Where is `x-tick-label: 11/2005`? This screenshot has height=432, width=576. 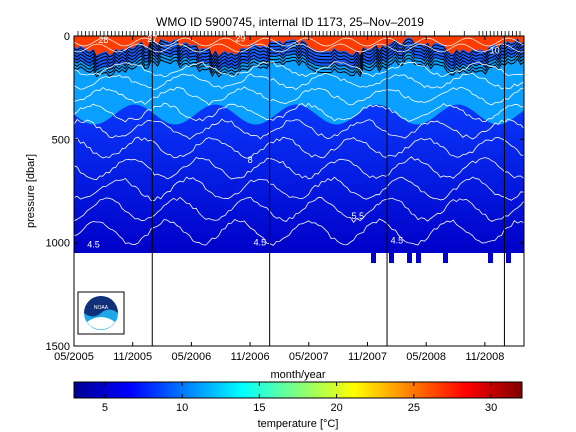 x-tick-label: 11/2005 is located at coordinates (132, 357).